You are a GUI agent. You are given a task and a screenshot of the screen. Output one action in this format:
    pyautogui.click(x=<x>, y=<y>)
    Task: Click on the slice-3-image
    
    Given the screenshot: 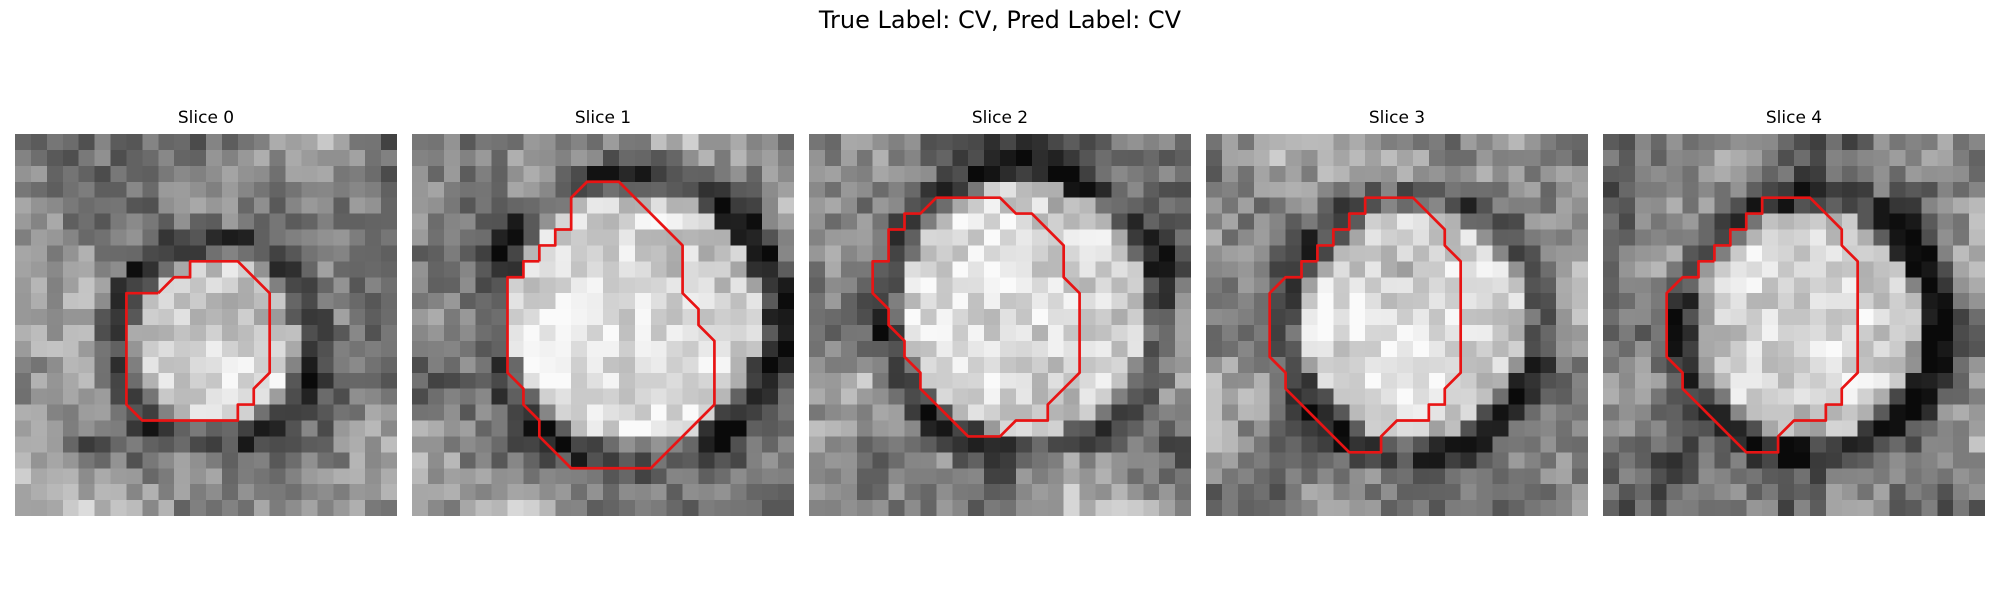 What is the action you would take?
    pyautogui.click(x=1397, y=325)
    